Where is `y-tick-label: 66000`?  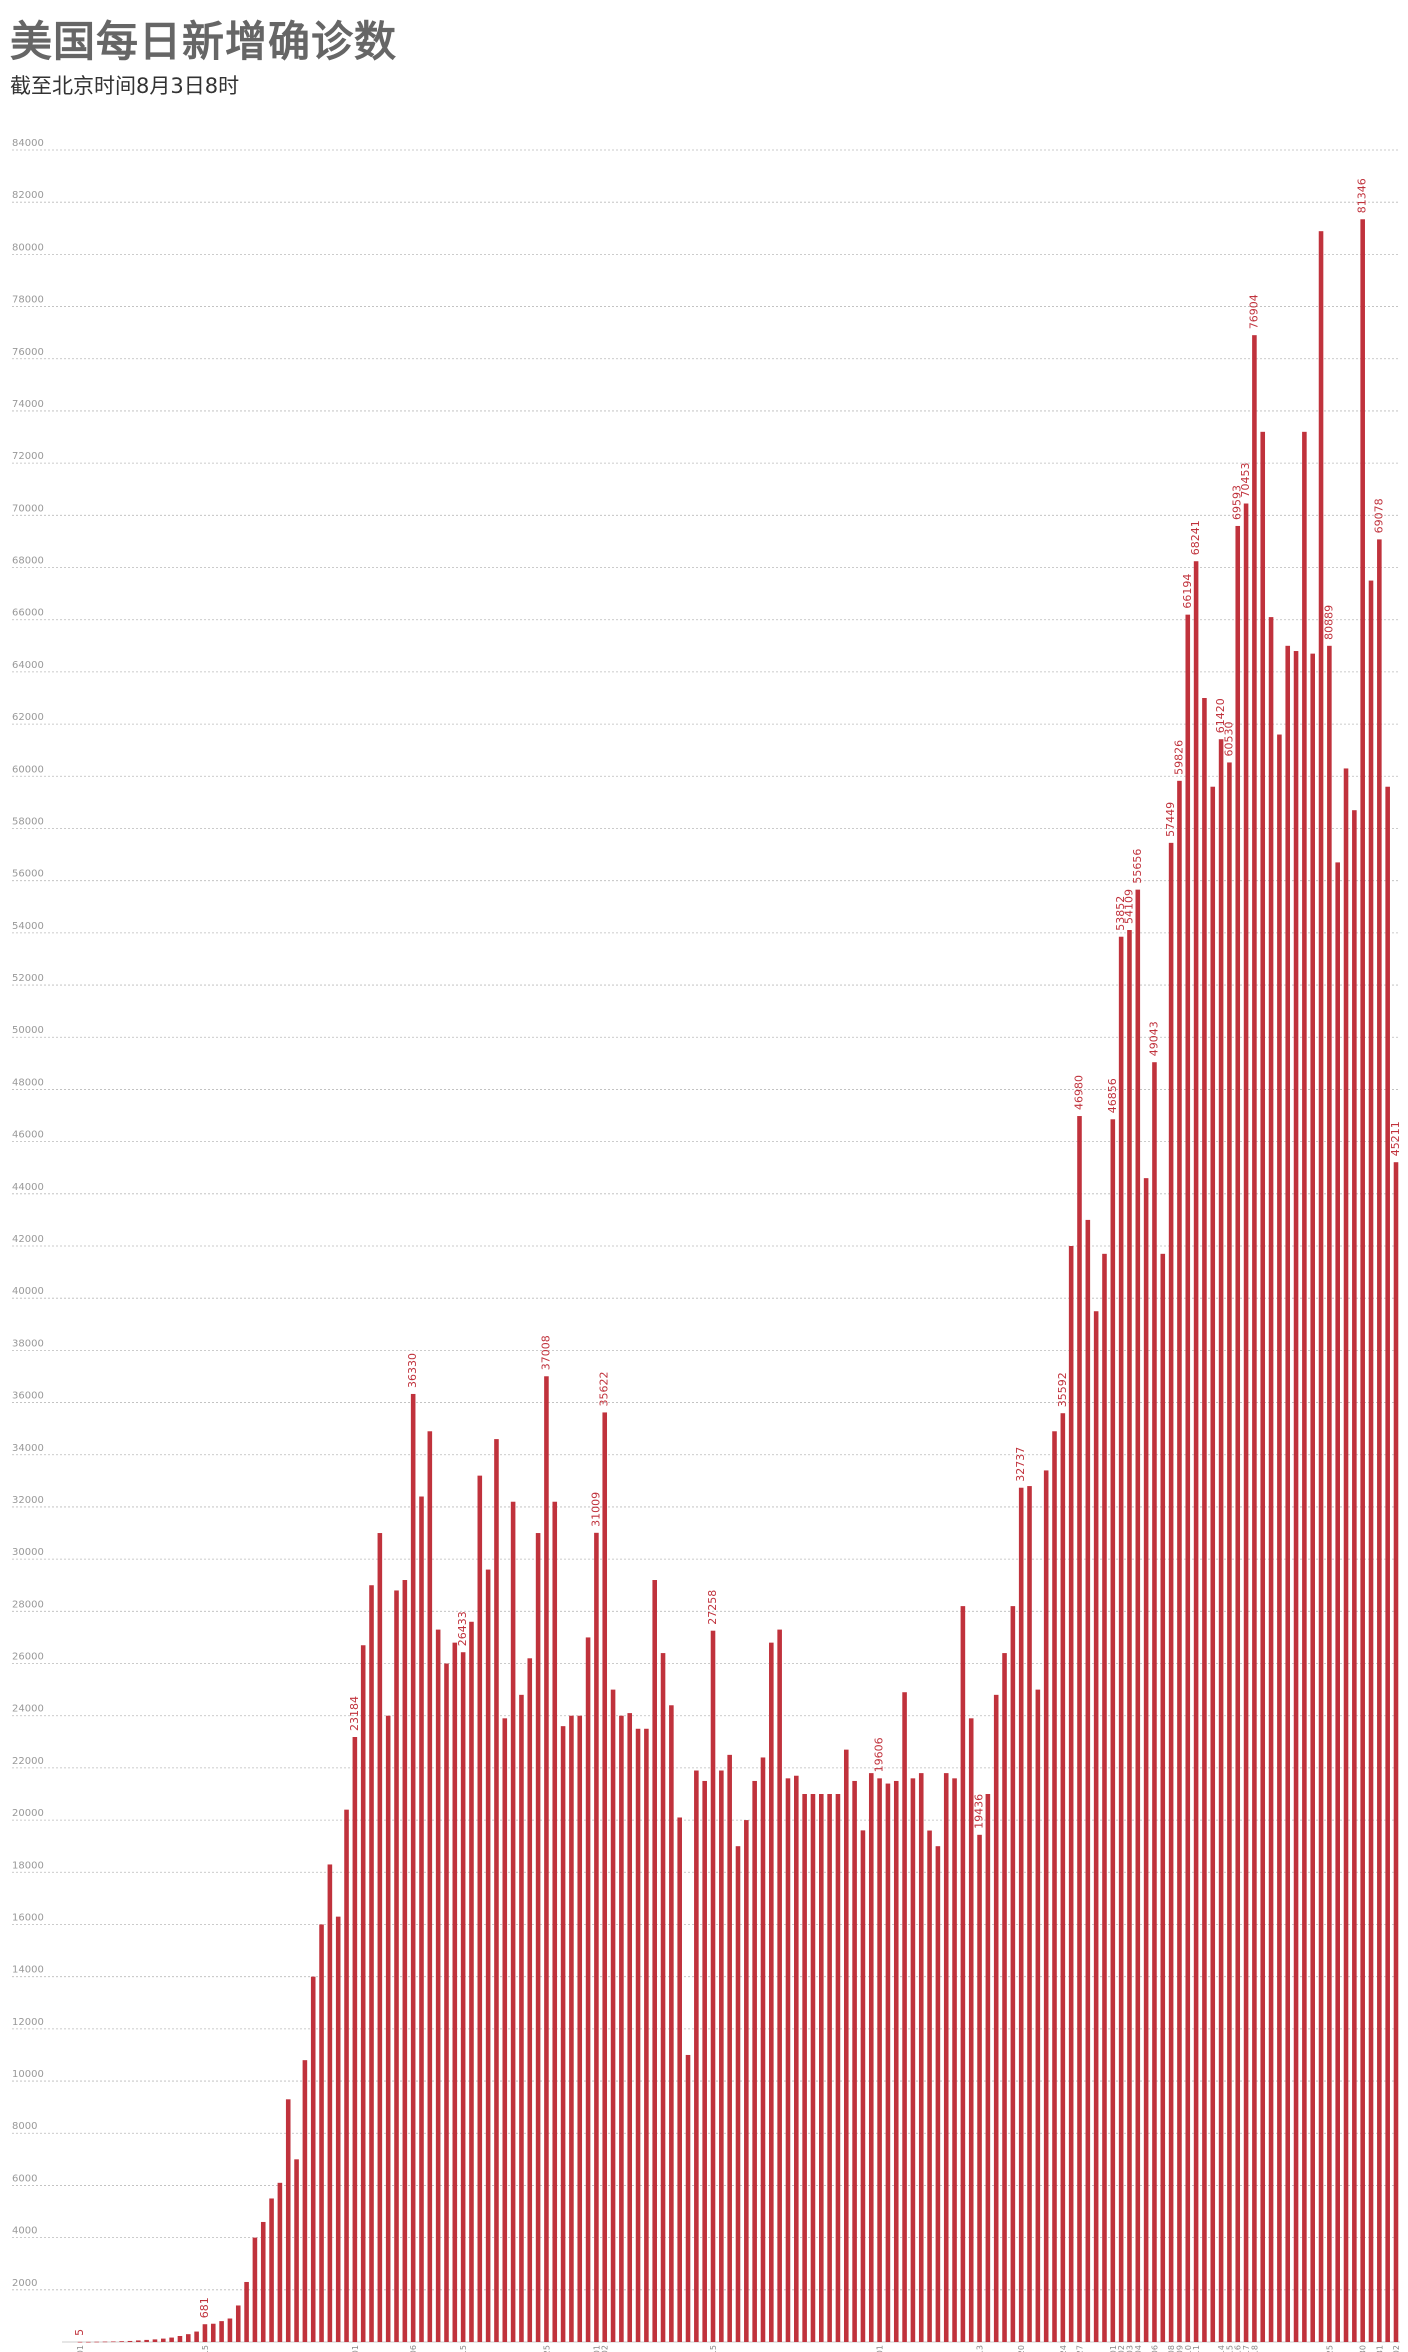 y-tick-label: 66000 is located at coordinates (28, 613).